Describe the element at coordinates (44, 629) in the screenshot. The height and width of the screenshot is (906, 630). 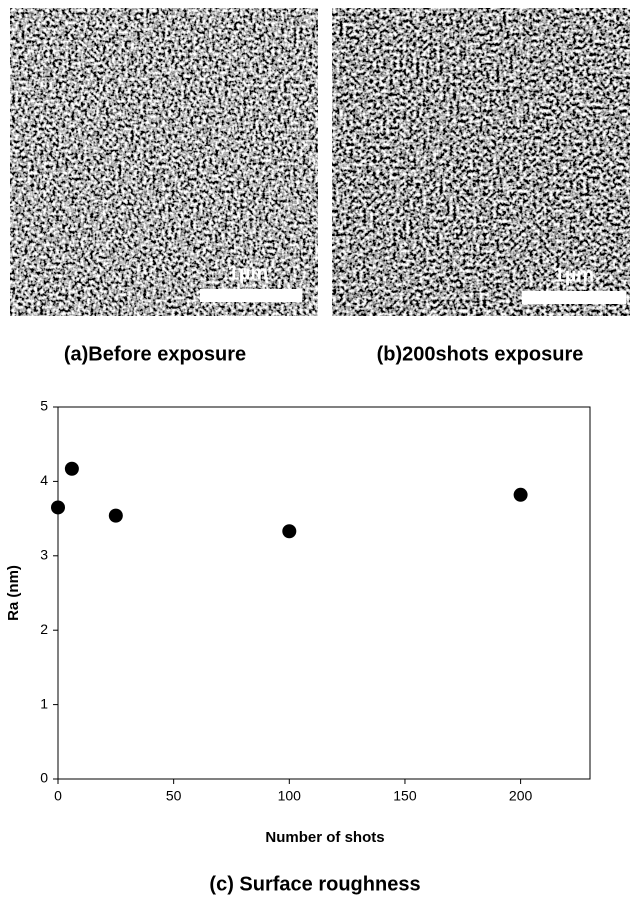
I see `y-tick-label: 2` at that location.